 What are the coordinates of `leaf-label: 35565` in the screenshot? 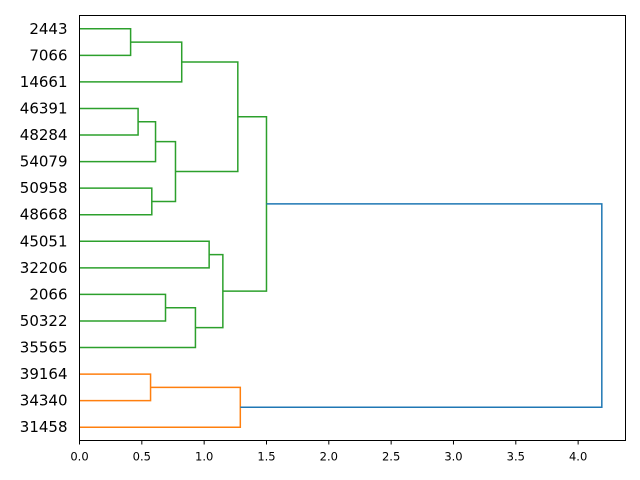 It's located at (44, 348).